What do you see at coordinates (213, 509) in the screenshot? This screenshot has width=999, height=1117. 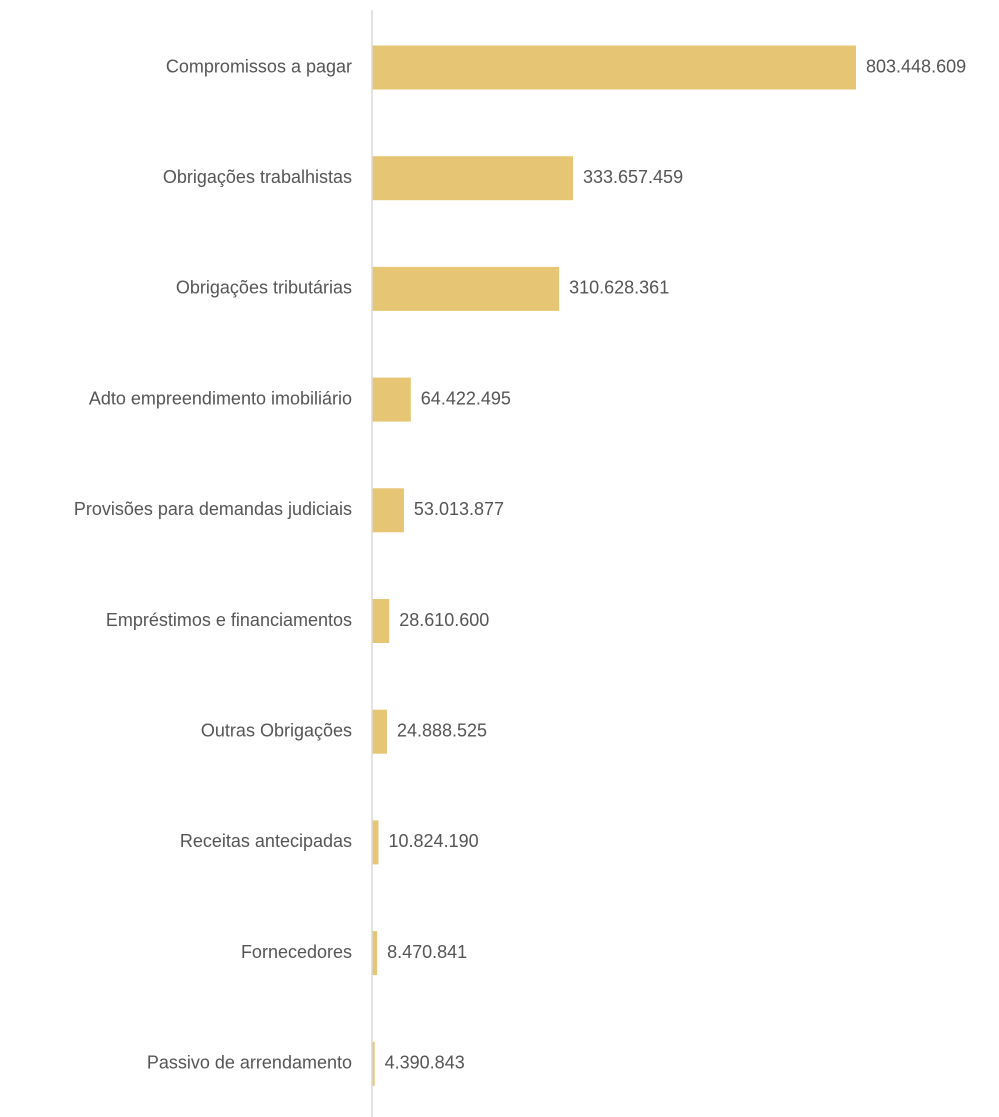 I see `category-label: Provisões para demandas judiciais` at bounding box center [213, 509].